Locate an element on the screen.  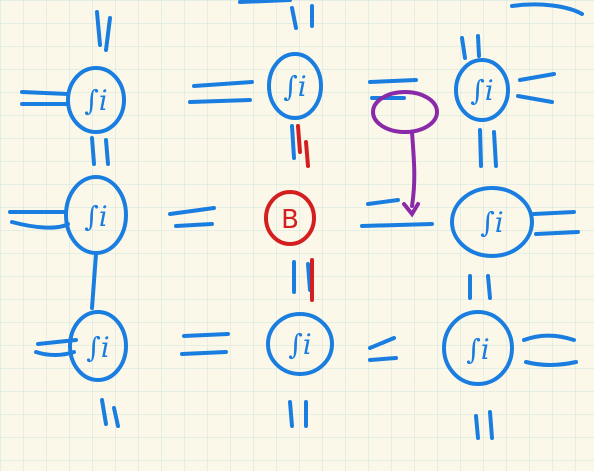
edge-row2-a is located at coordinates (192, 211).